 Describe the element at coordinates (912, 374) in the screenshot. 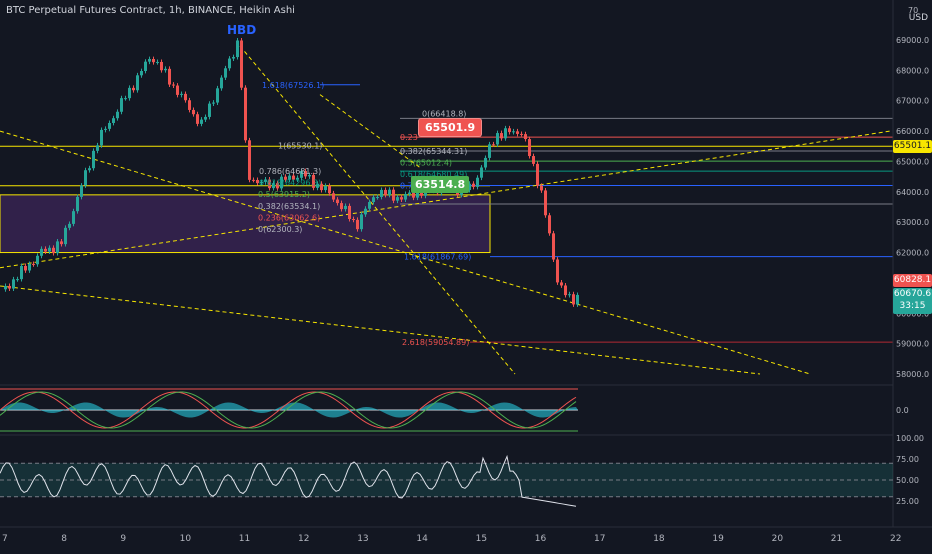

I see `price-axis-tick: 58000.0` at that location.